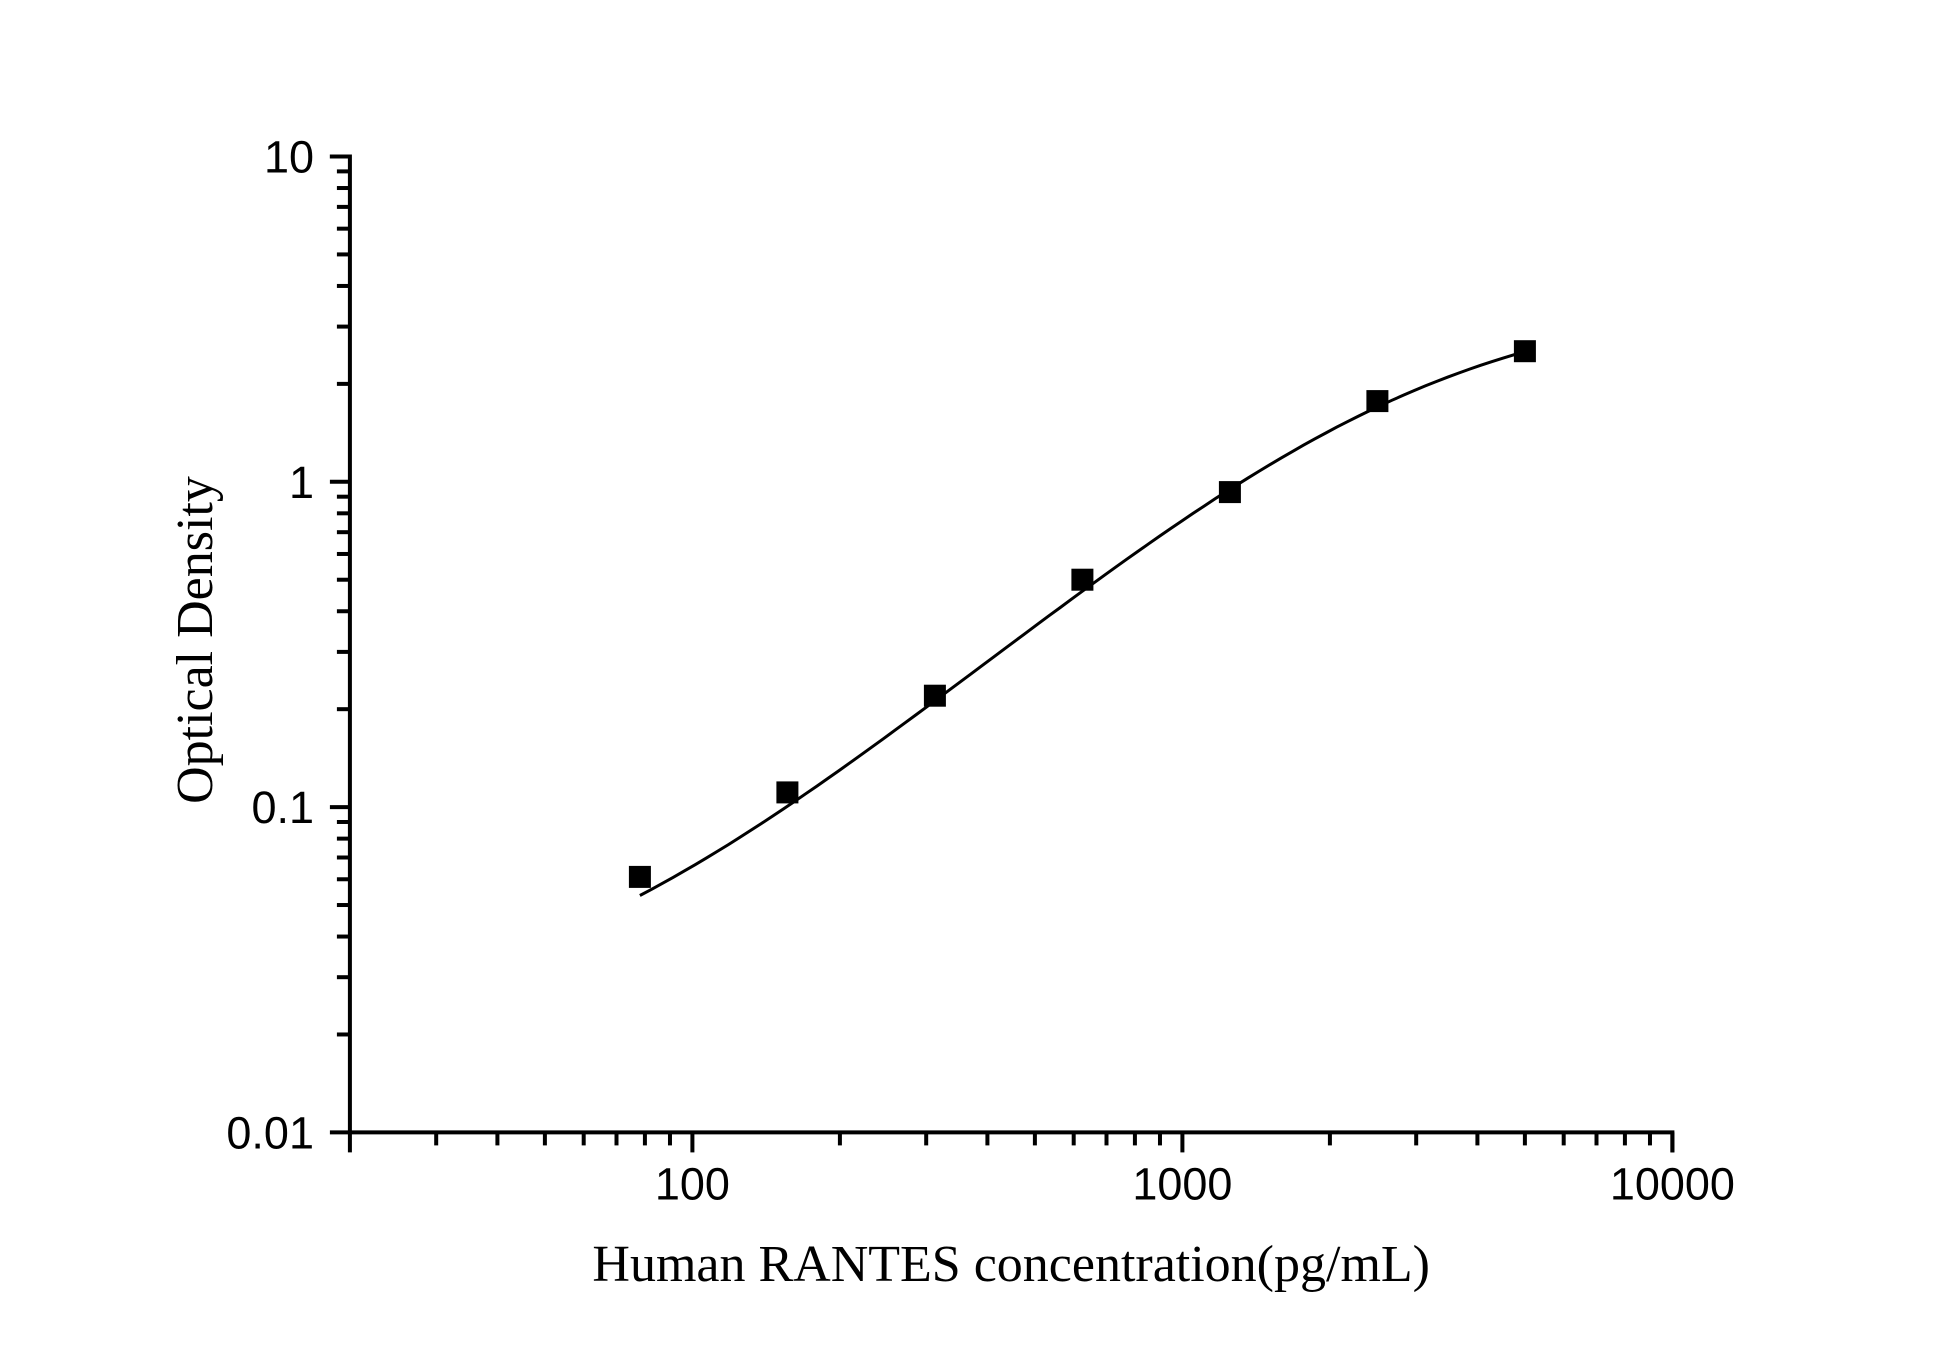  What do you see at coordinates (1672, 1183) in the screenshot?
I see `x-tick-label-10000: 10000` at bounding box center [1672, 1183].